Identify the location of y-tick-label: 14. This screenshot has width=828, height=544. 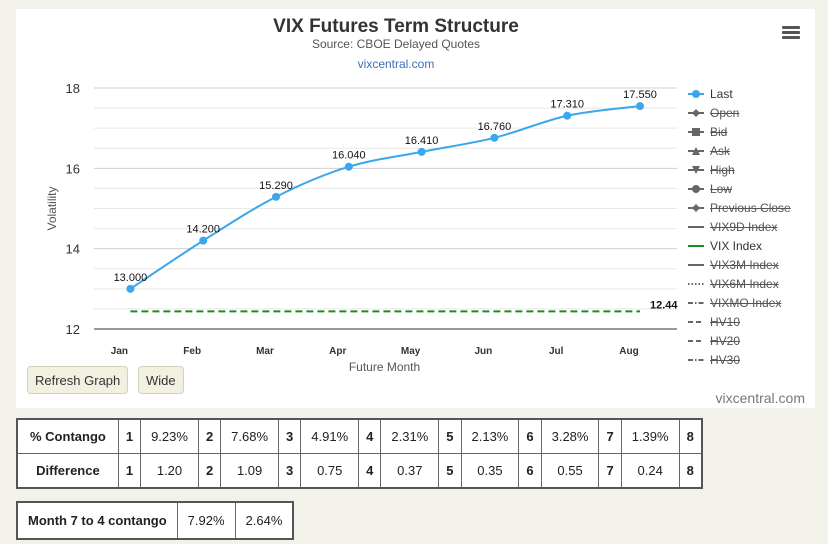
(73, 249).